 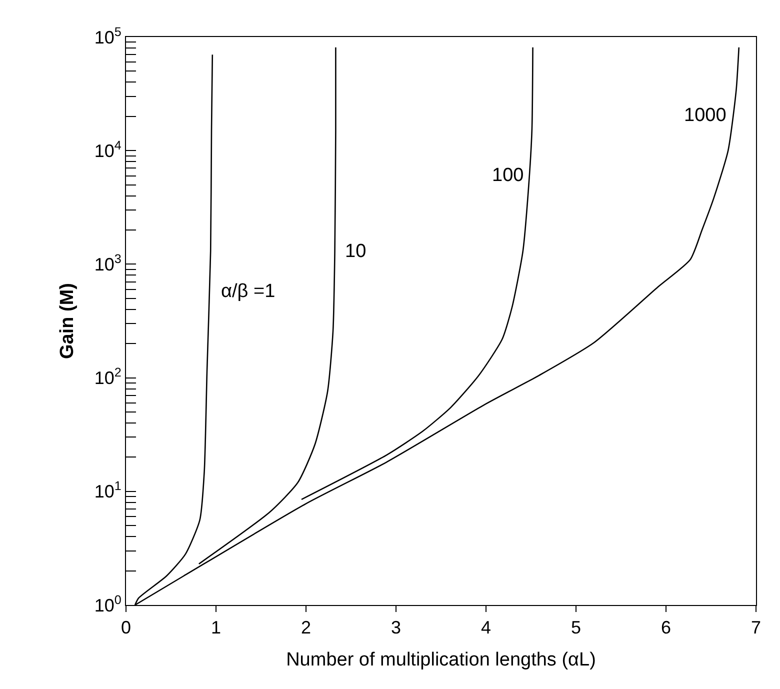 What do you see at coordinates (108, 490) in the screenshot?
I see `y-tick-label: 10$^{1}$` at bounding box center [108, 490].